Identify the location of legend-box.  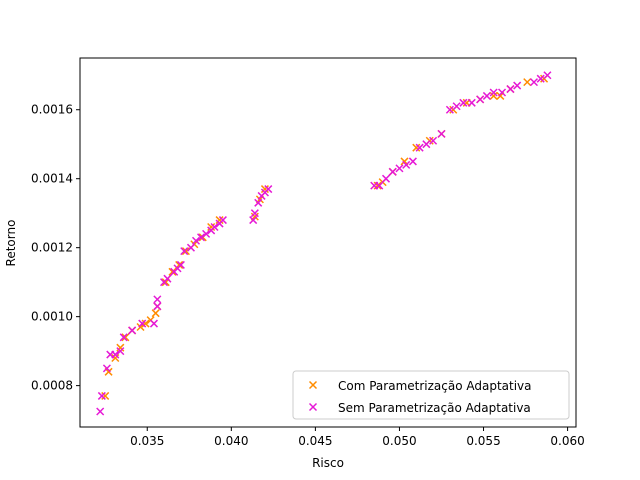
(431, 395).